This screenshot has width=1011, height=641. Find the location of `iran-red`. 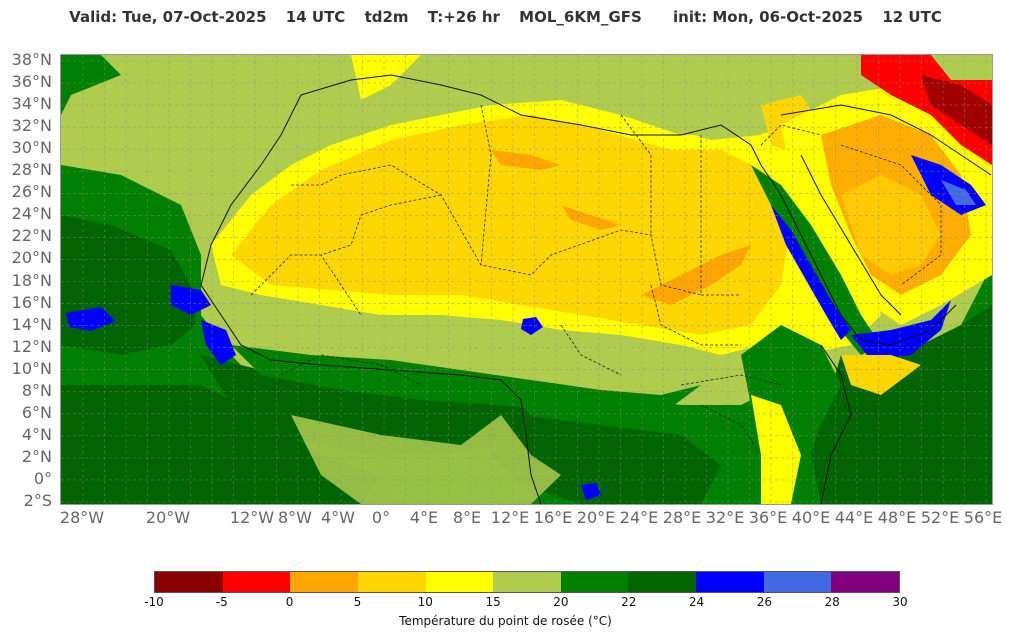

iran-red is located at coordinates (926, 110).